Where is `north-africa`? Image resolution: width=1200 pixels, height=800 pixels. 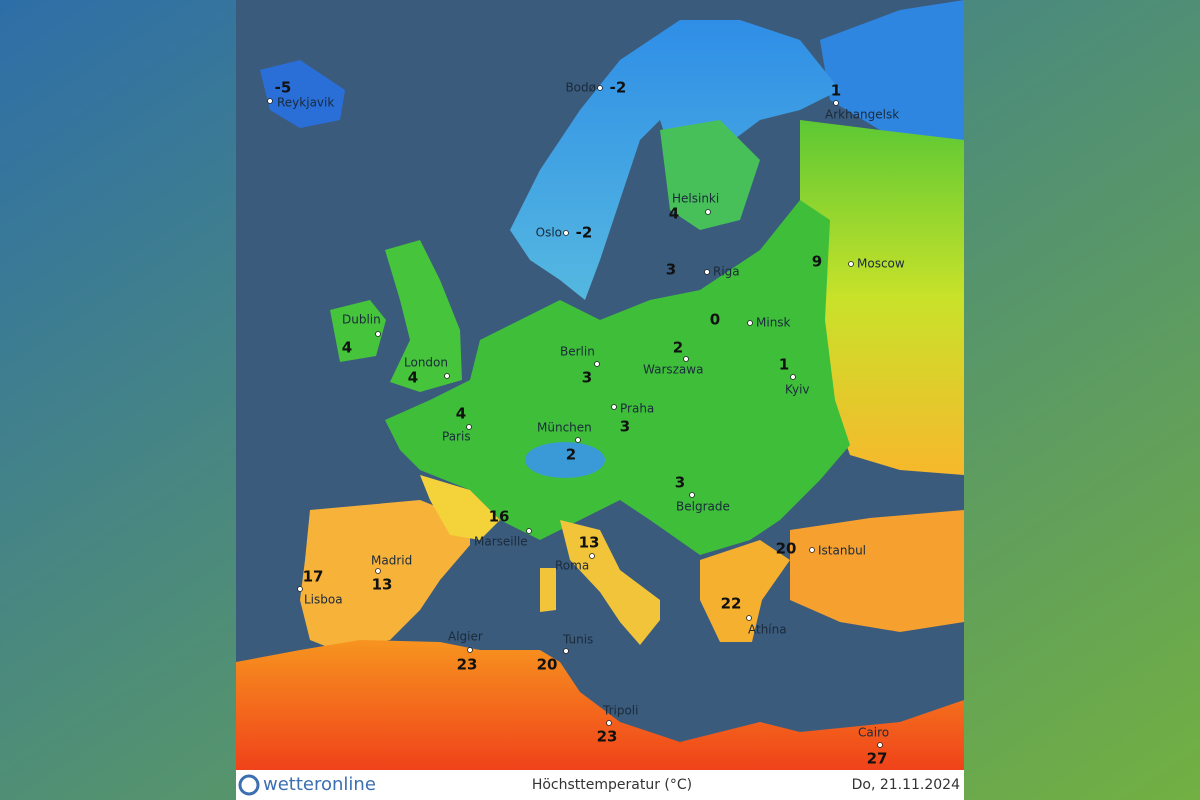
north-africa is located at coordinates (600, 705).